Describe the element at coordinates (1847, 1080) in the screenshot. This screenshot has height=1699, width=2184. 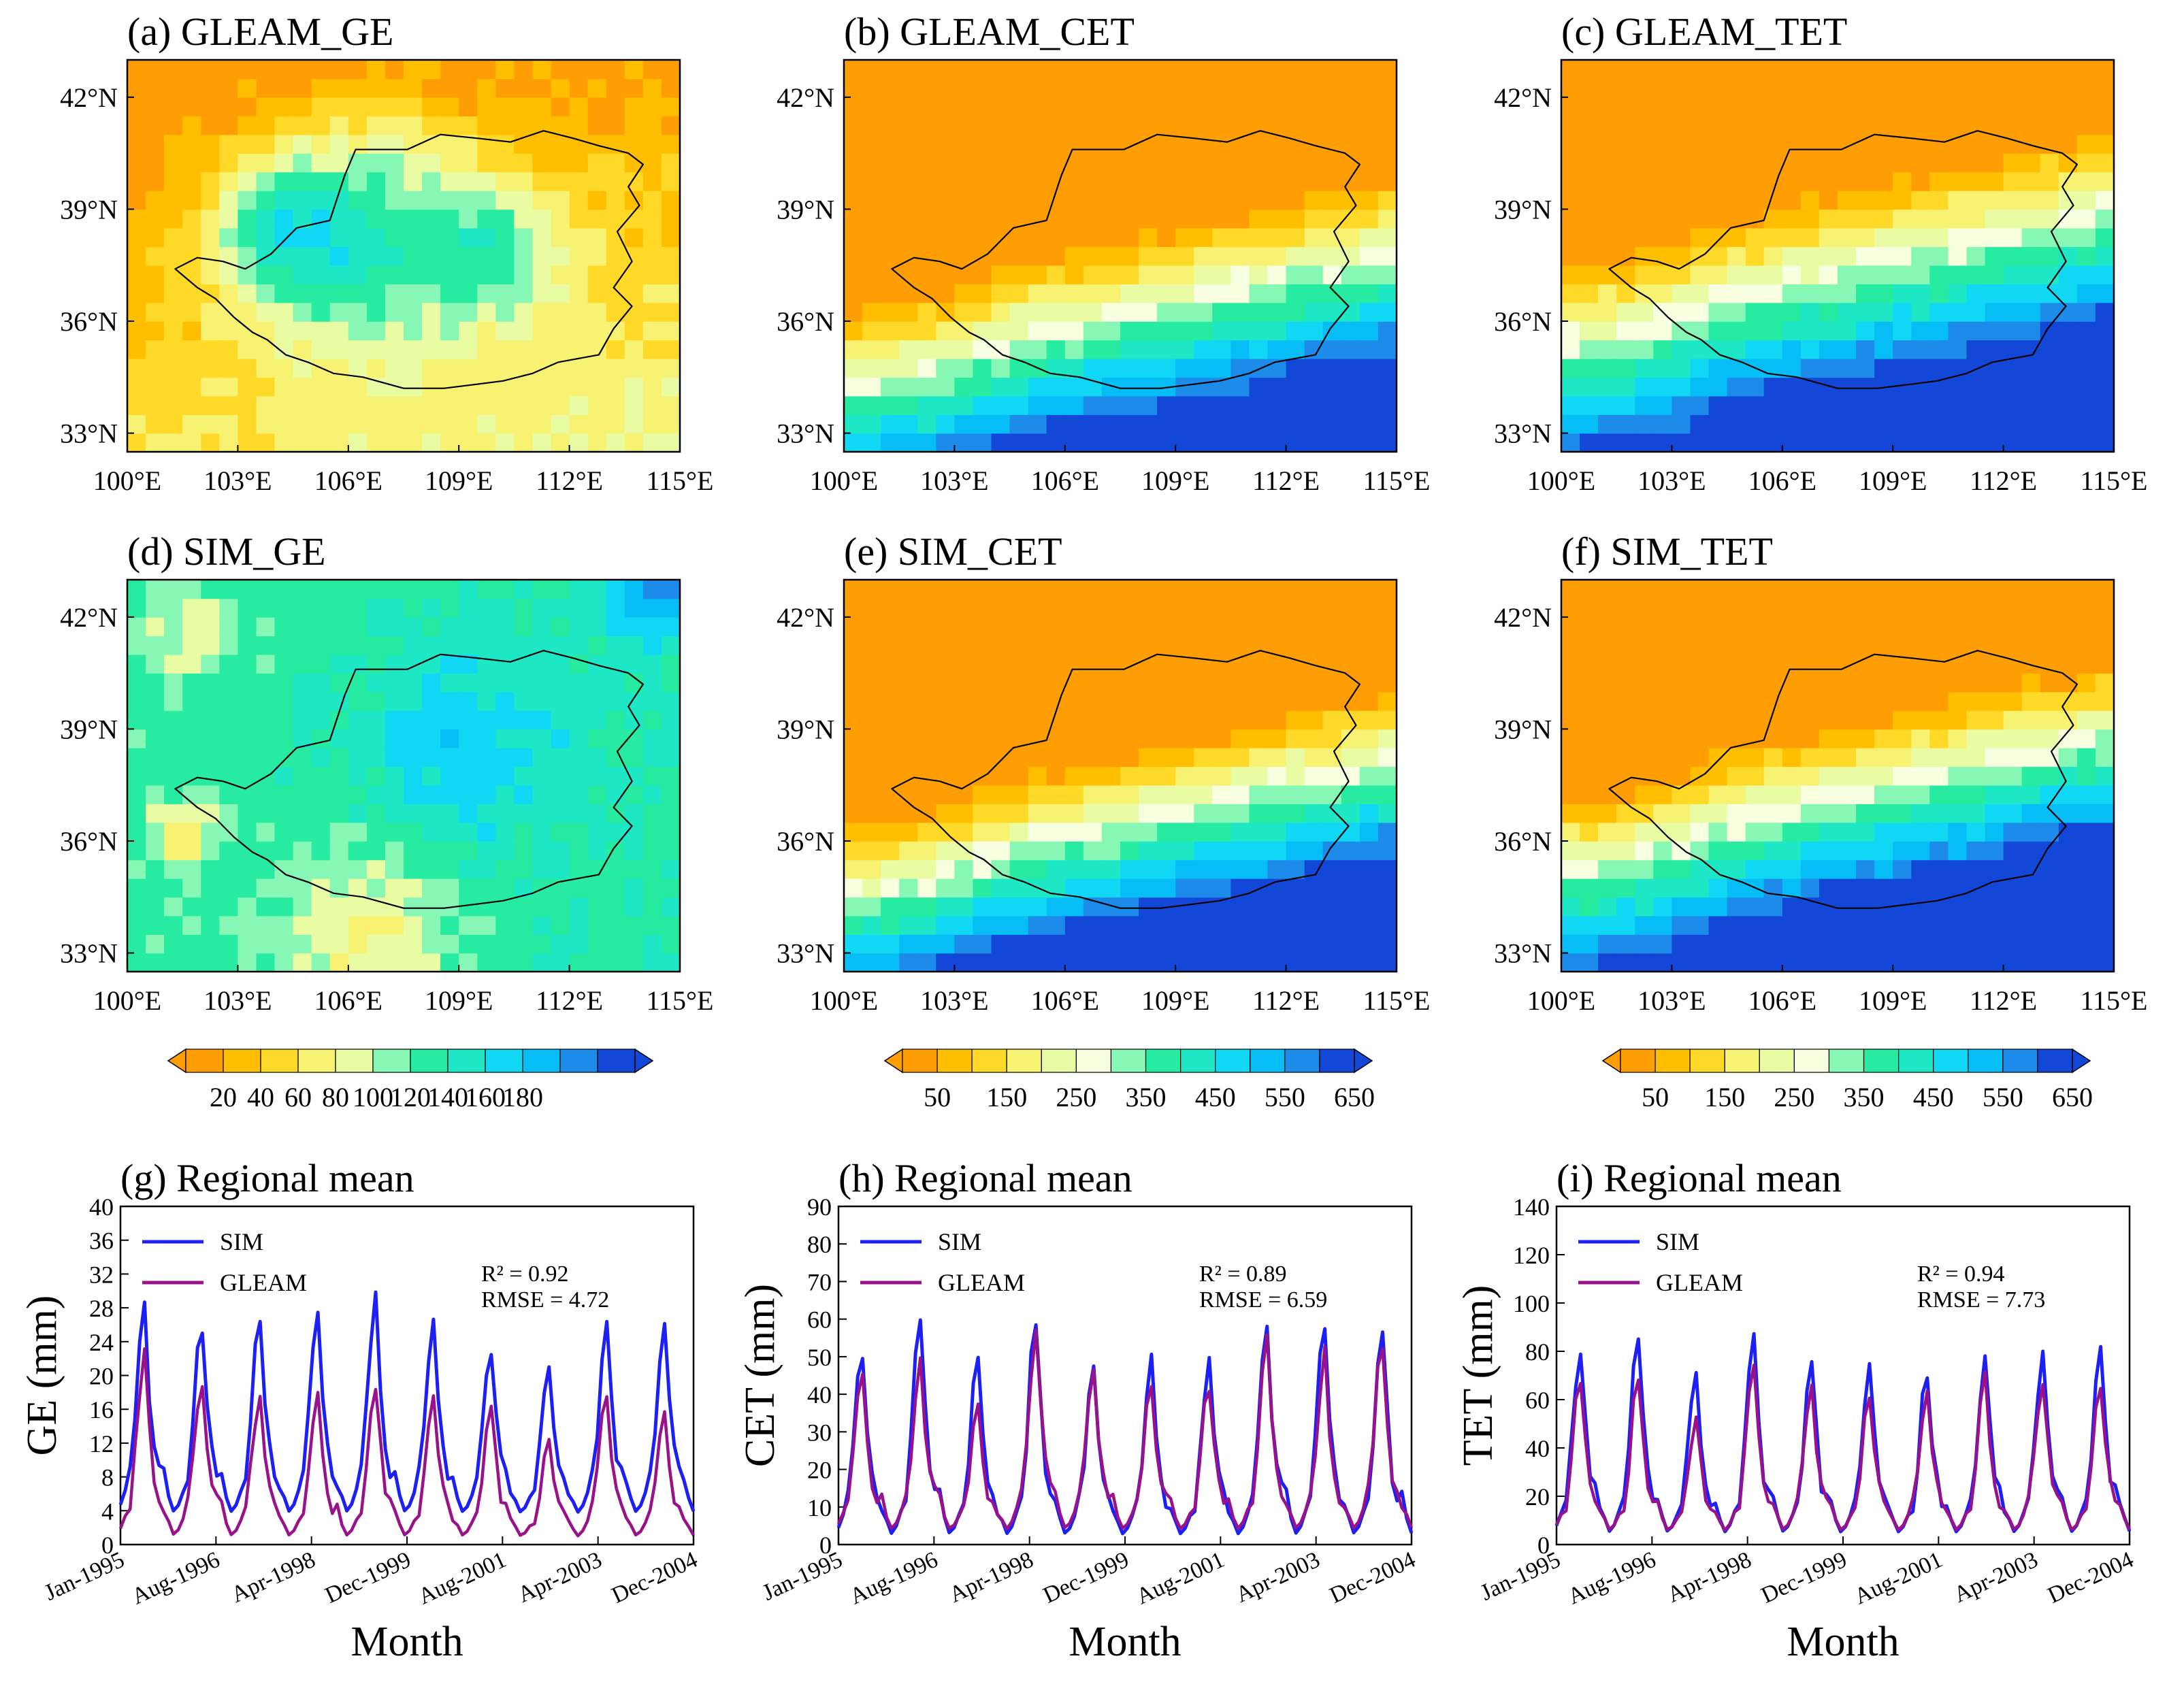
I see `colorbar: 50 150 250 350 450 550 650` at that location.